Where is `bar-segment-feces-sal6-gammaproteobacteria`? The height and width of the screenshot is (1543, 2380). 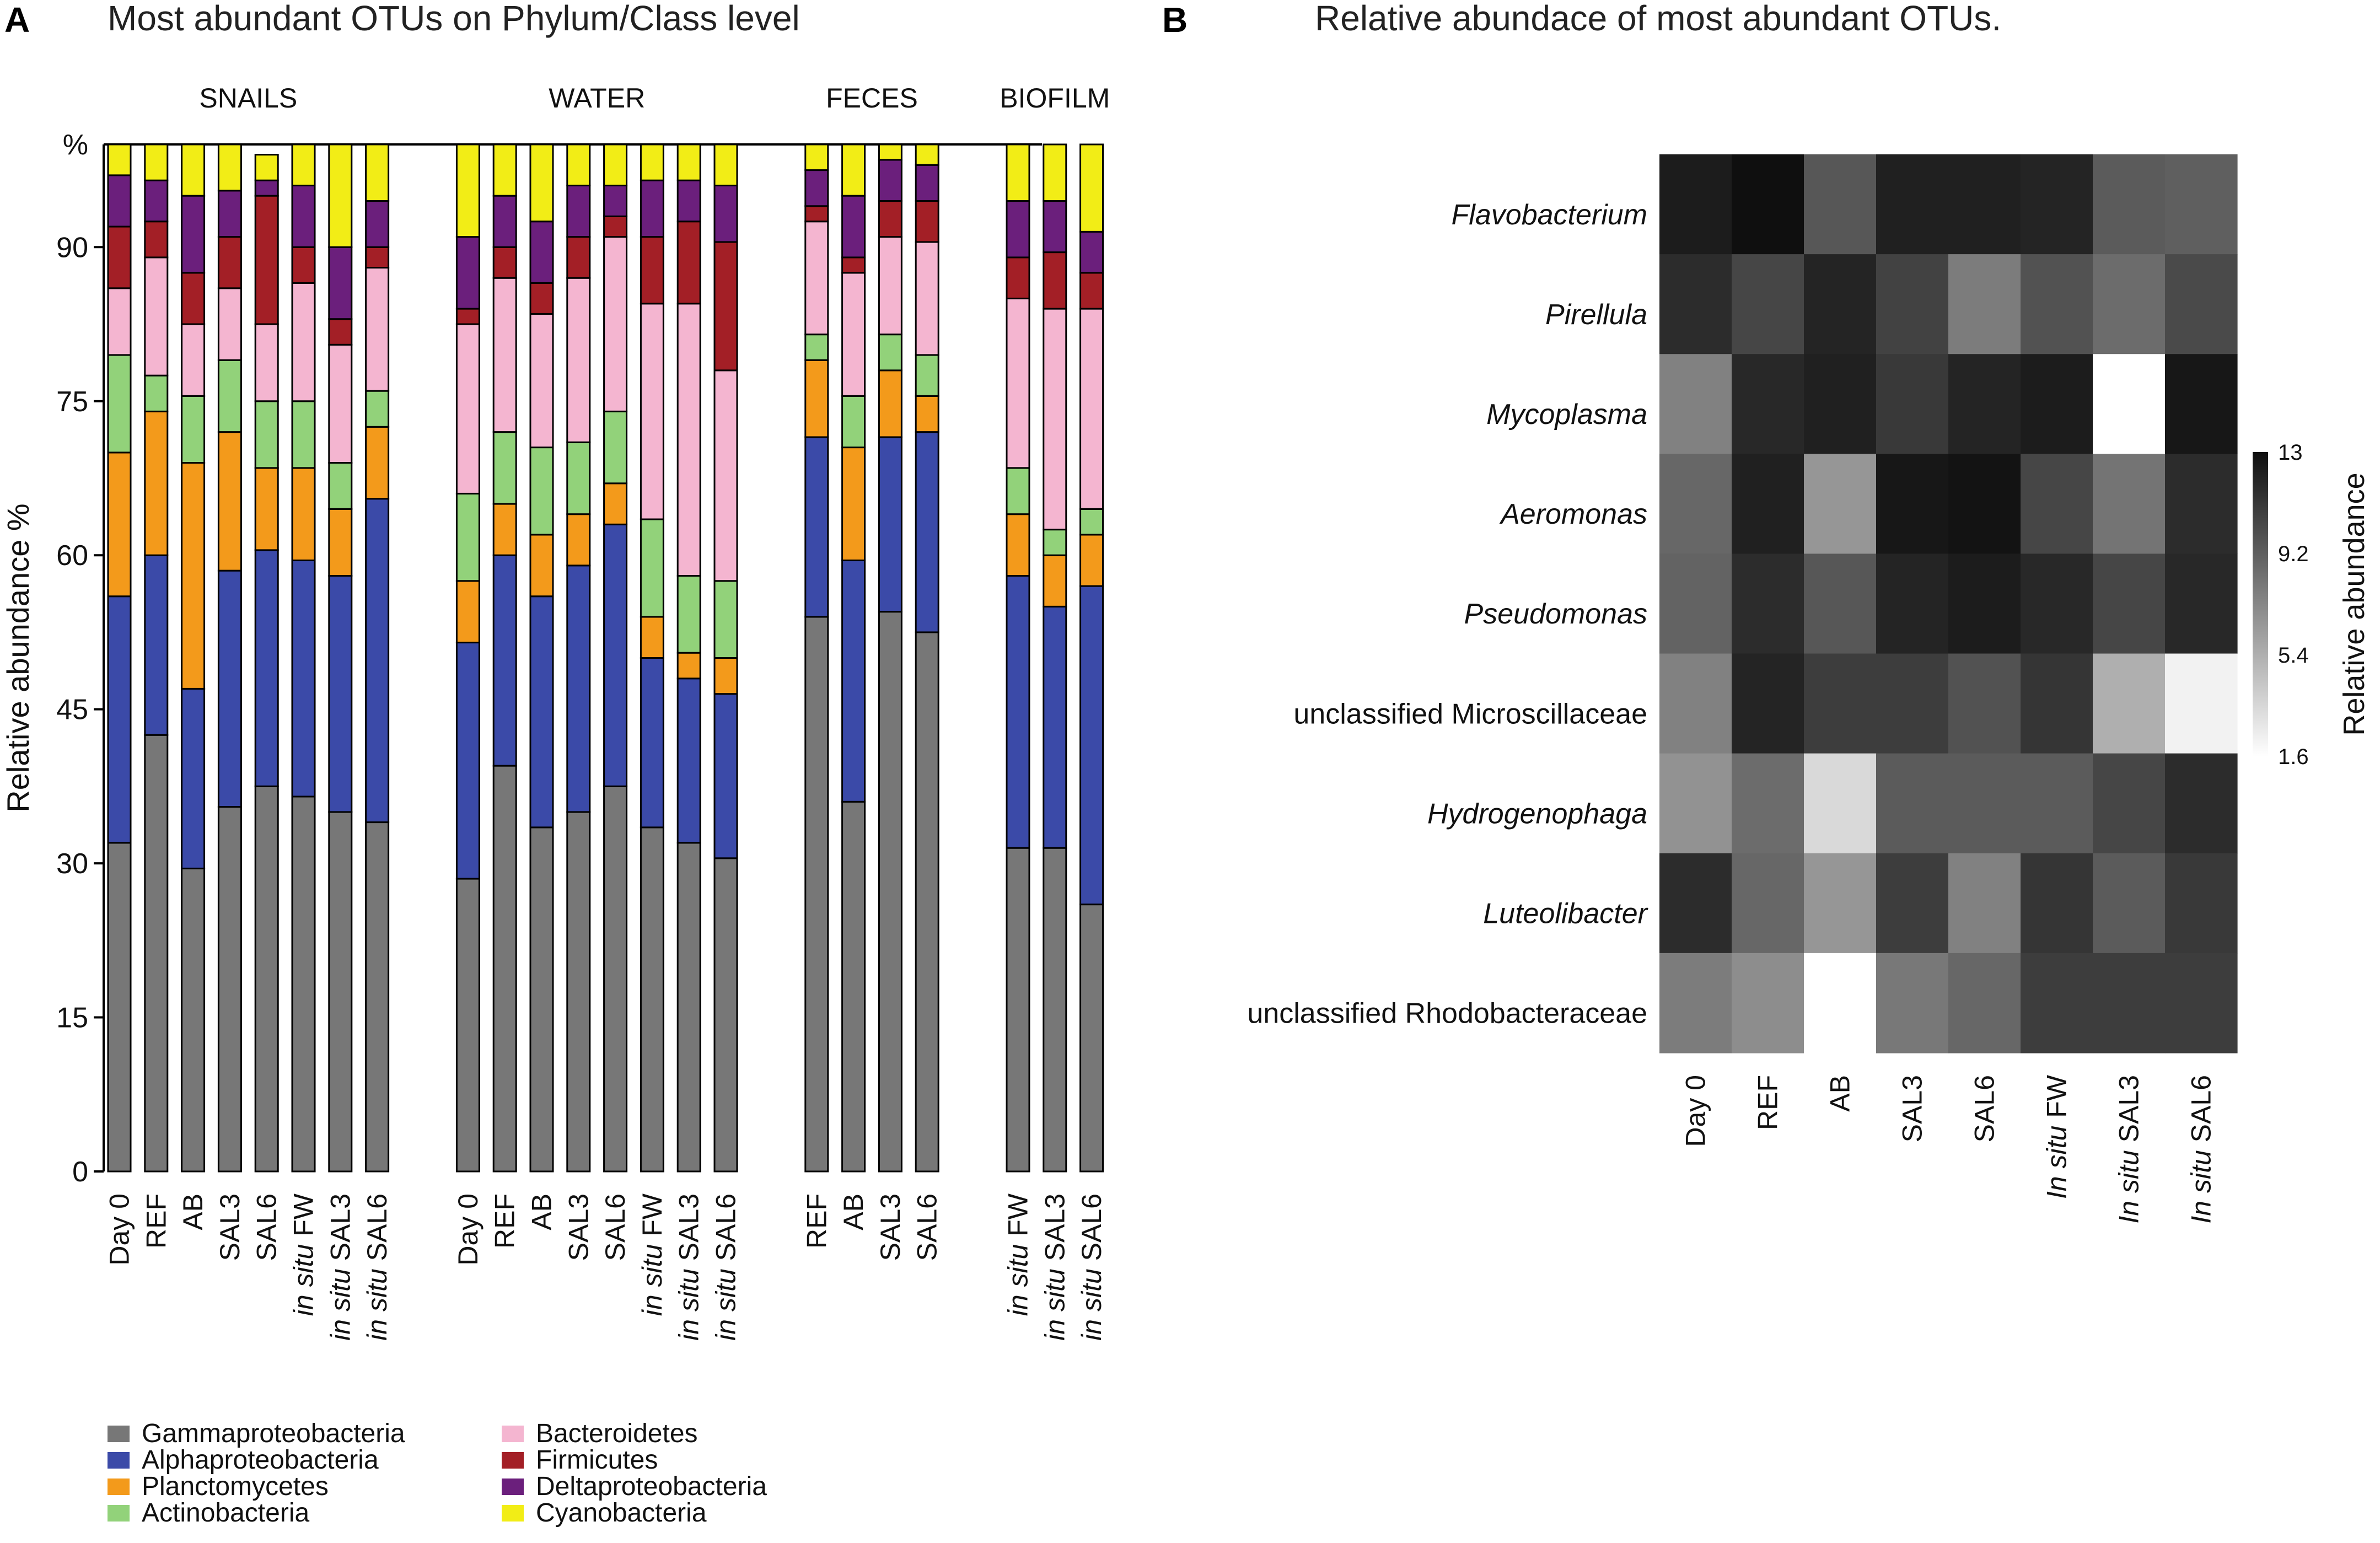
bar-segment-feces-sal6-gammaproteobacteria is located at coordinates (927, 902).